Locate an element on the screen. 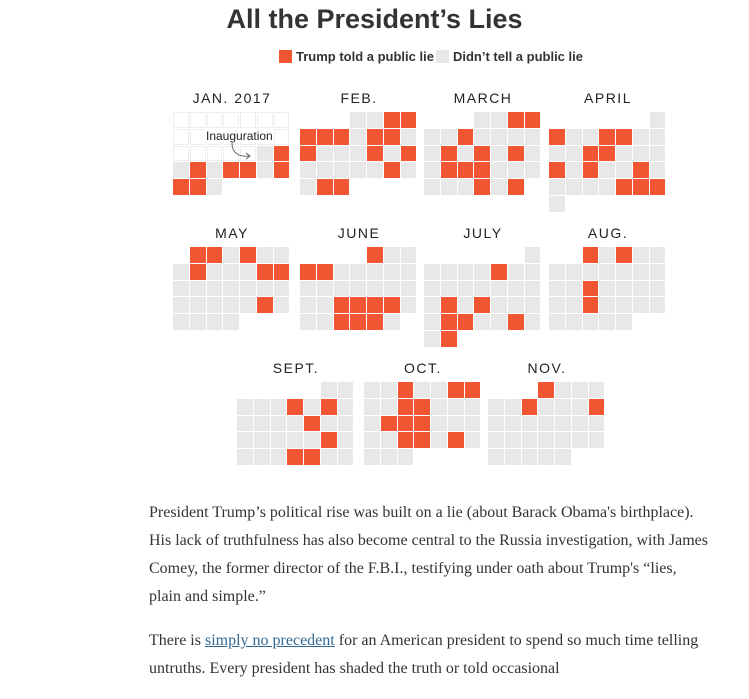  month-label: JUNE is located at coordinates (359, 233).